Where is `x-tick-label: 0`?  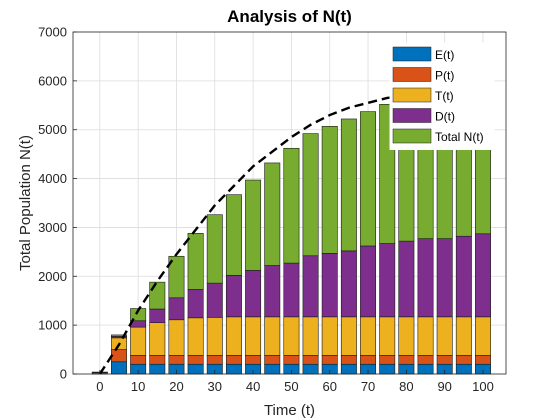
x-tick-label: 0 is located at coordinates (99, 386).